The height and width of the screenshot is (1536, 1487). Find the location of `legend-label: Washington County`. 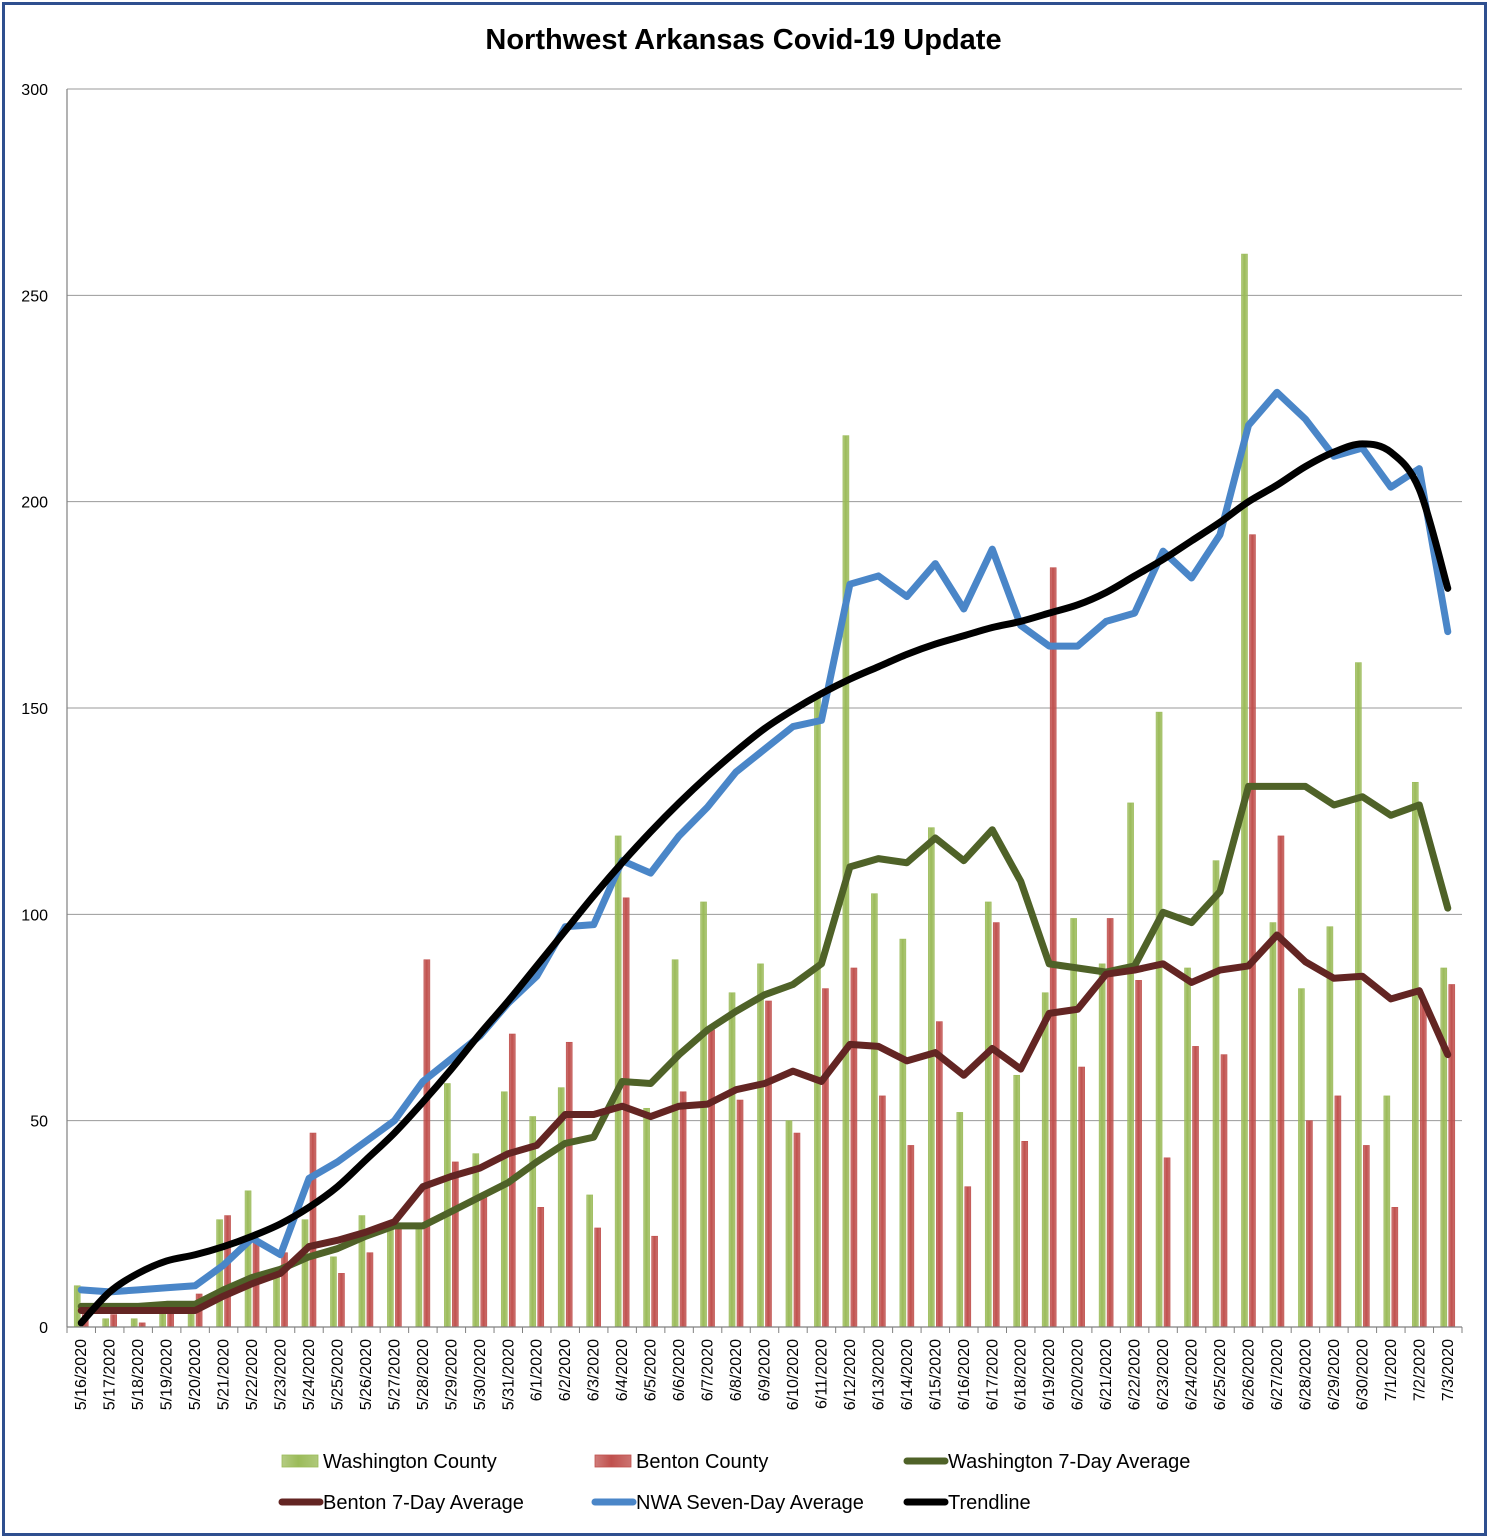

legend-label: Washington County is located at coordinates (410, 1462).